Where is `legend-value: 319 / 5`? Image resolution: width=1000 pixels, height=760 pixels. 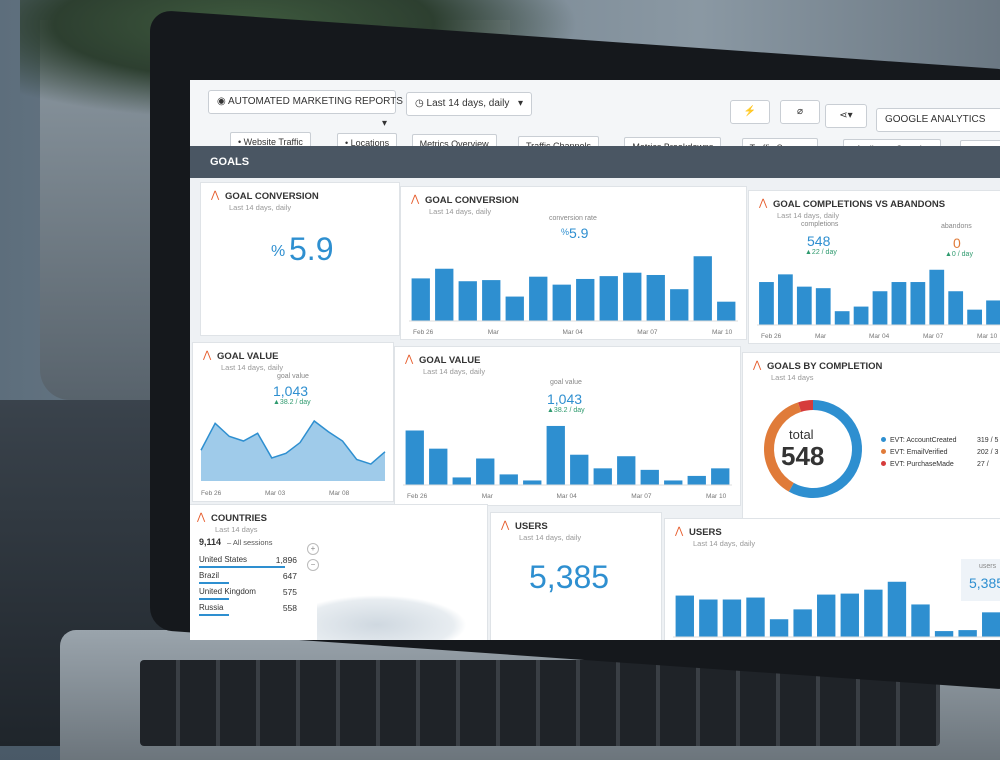
legend-value: 319 / 5 is located at coordinates (987, 440).